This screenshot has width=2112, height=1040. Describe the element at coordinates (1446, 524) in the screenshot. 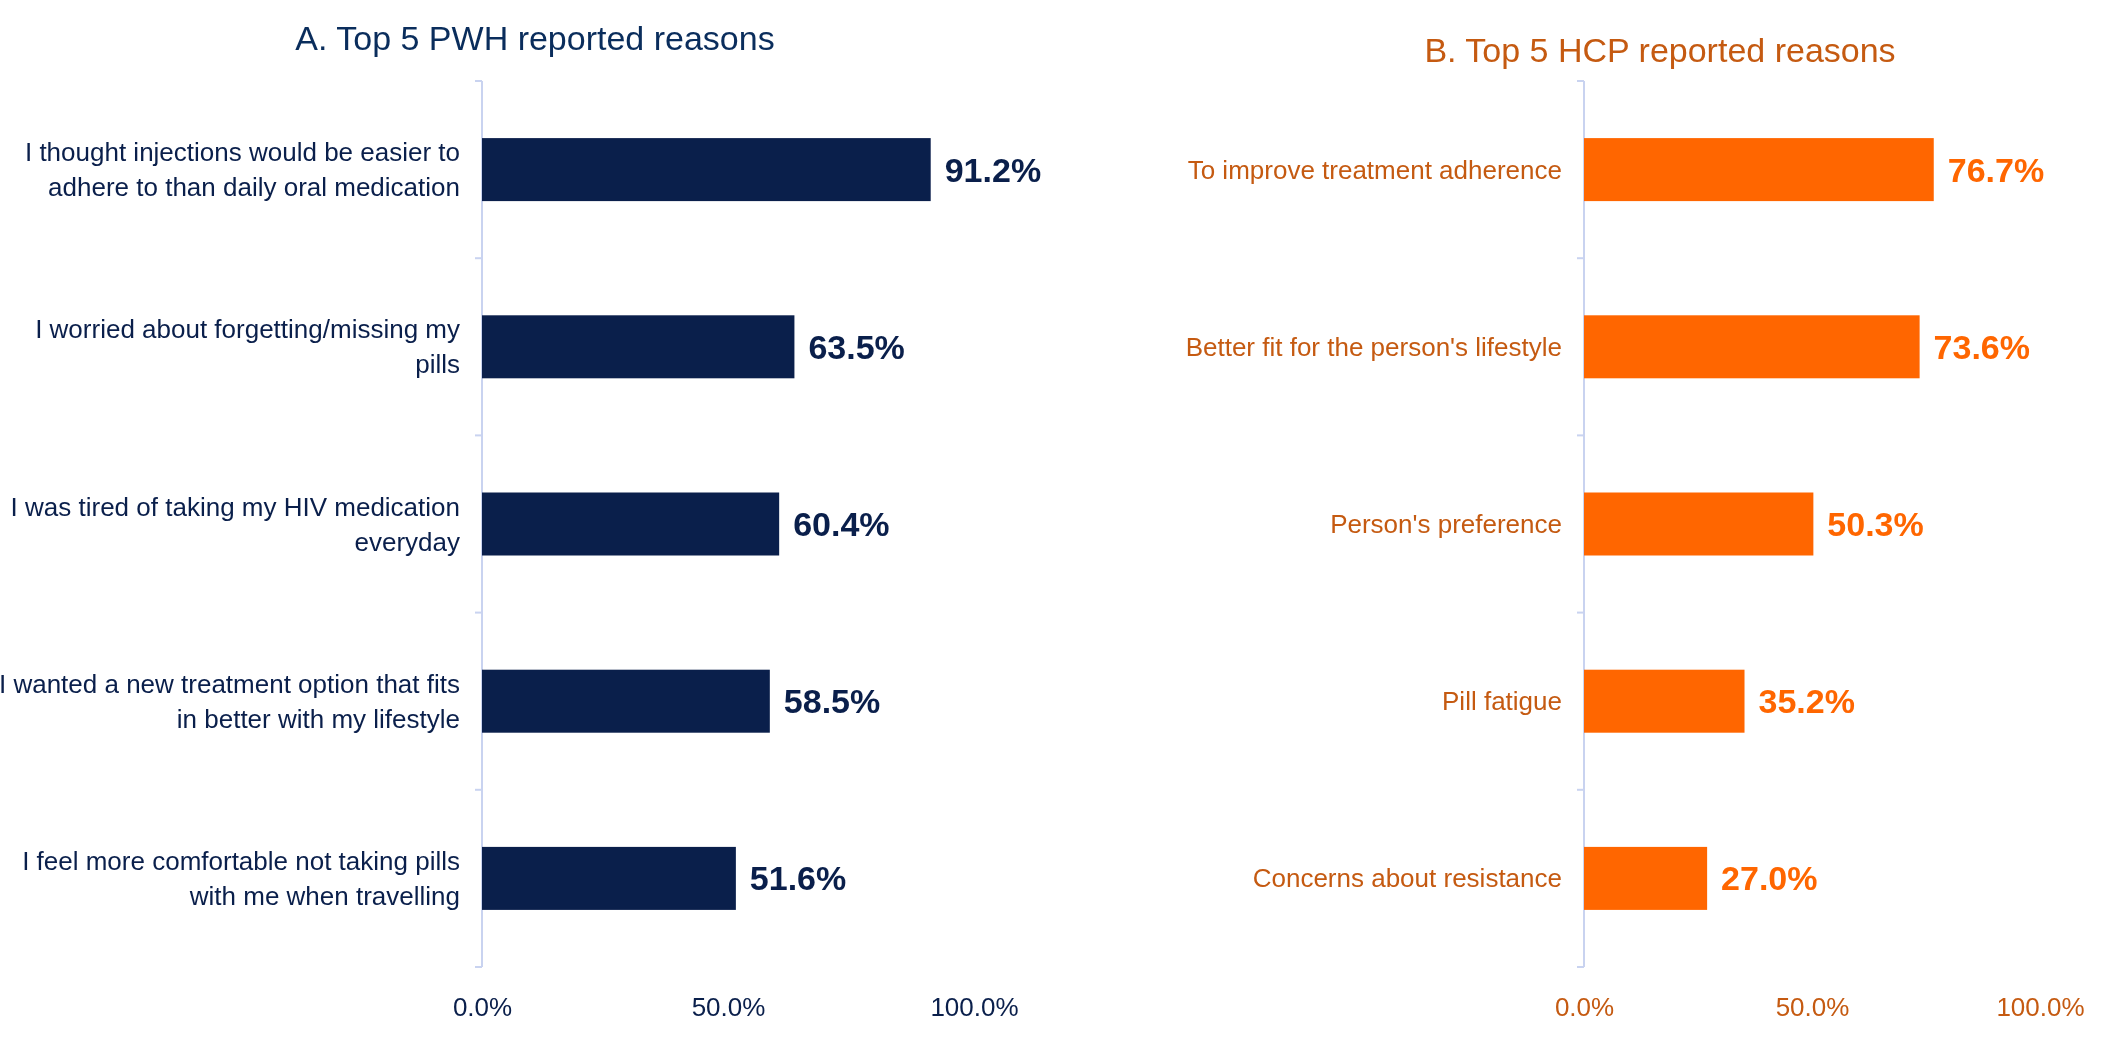

I see `y-tick-label: Person's preference` at that location.